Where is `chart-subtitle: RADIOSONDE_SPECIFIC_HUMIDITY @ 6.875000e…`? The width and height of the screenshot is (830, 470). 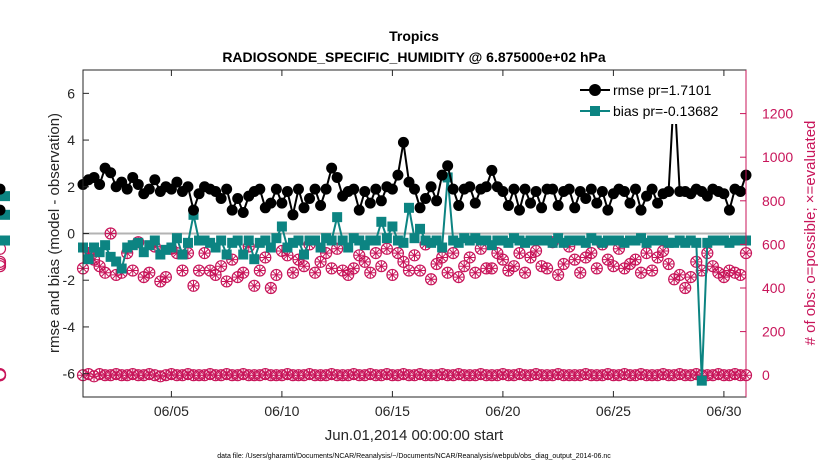 chart-subtitle: RADIOSONDE_SPECIFIC_HUMIDITY @ 6.875000e… is located at coordinates (414, 57).